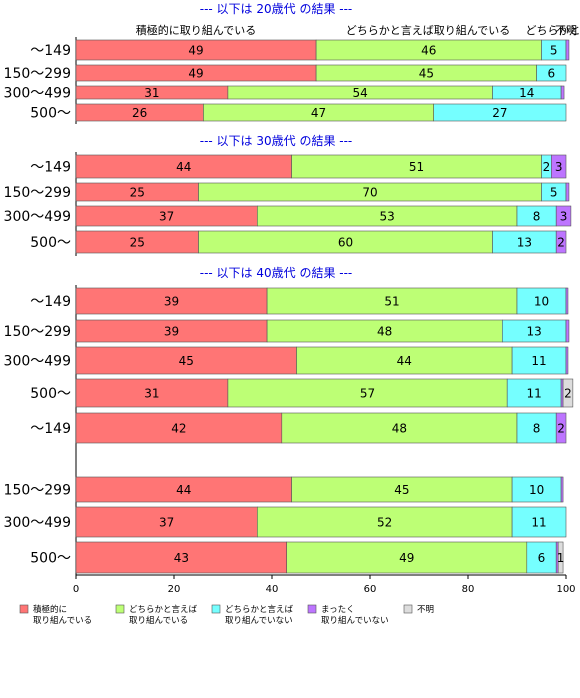  I want to click on data-label: 14, so click(526, 93).